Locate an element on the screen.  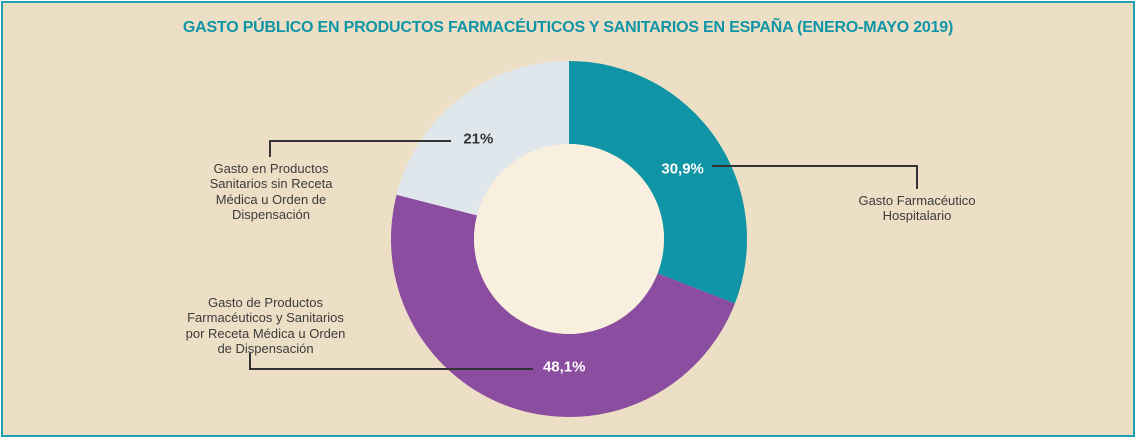
callout-line-hospitalario-v is located at coordinates (917, 177).